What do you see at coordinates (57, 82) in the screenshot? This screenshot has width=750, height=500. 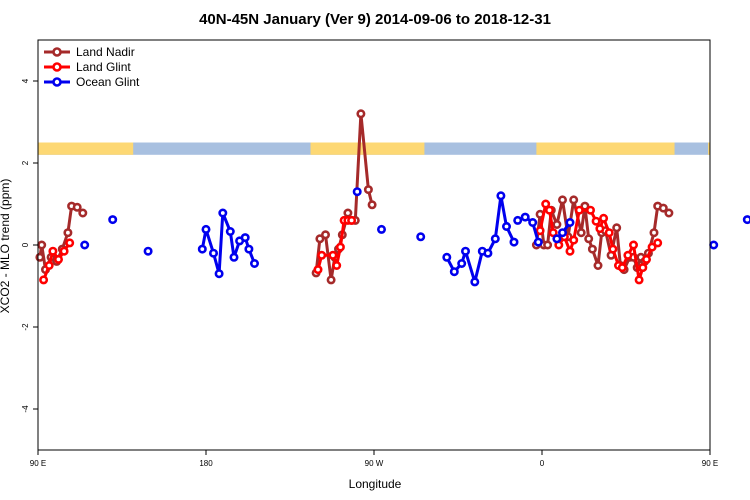 I see `legend-marker-ocean-glint` at bounding box center [57, 82].